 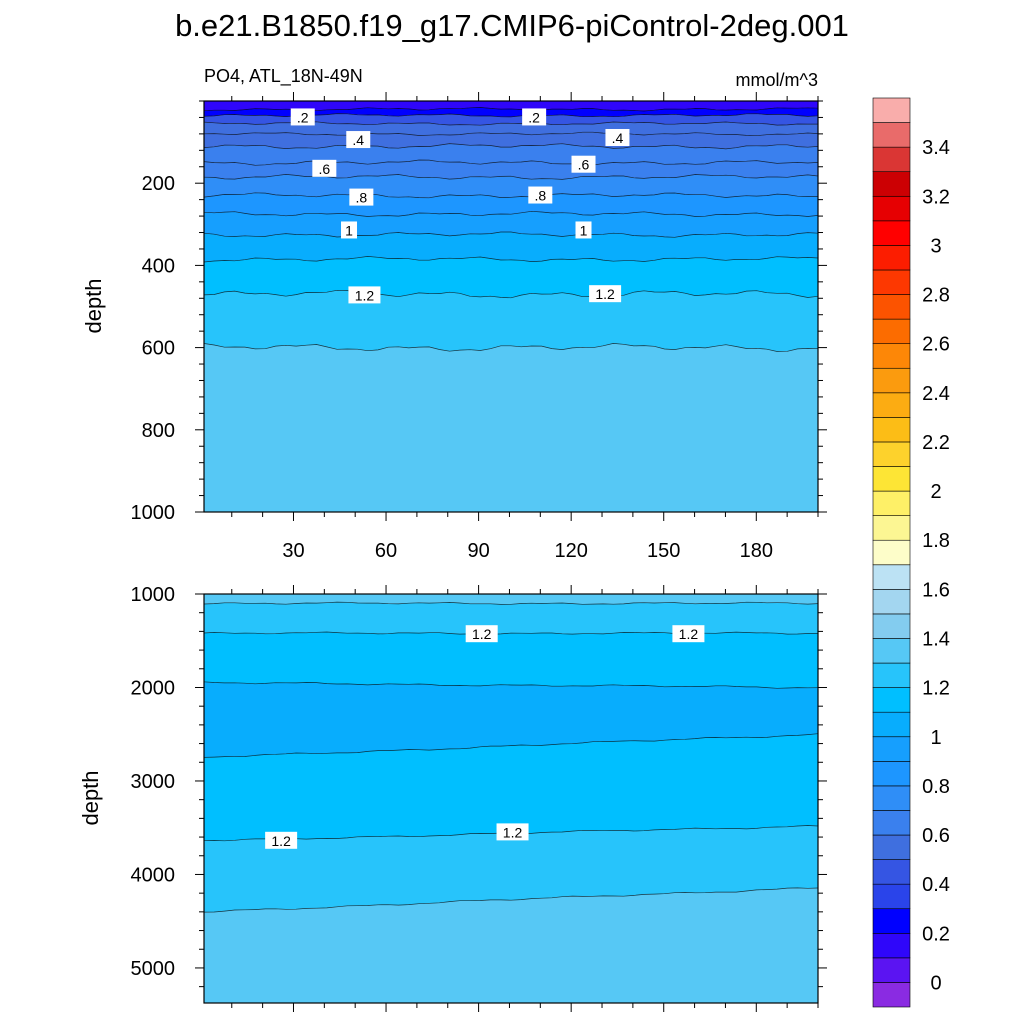 What do you see at coordinates (283, 76) in the screenshot?
I see `panel-subtitle: PO4, ATL_18N-49N` at bounding box center [283, 76].